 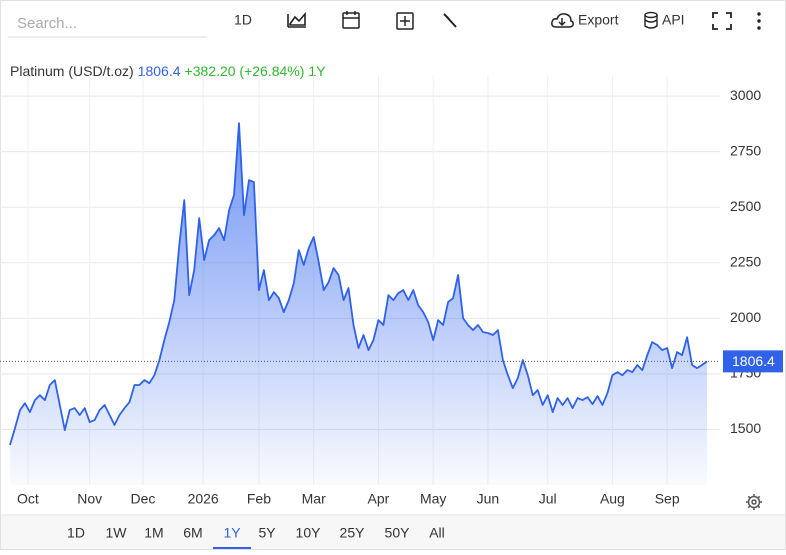 What do you see at coordinates (296, 19) in the screenshot?
I see `chart-type-icon` at bounding box center [296, 19].